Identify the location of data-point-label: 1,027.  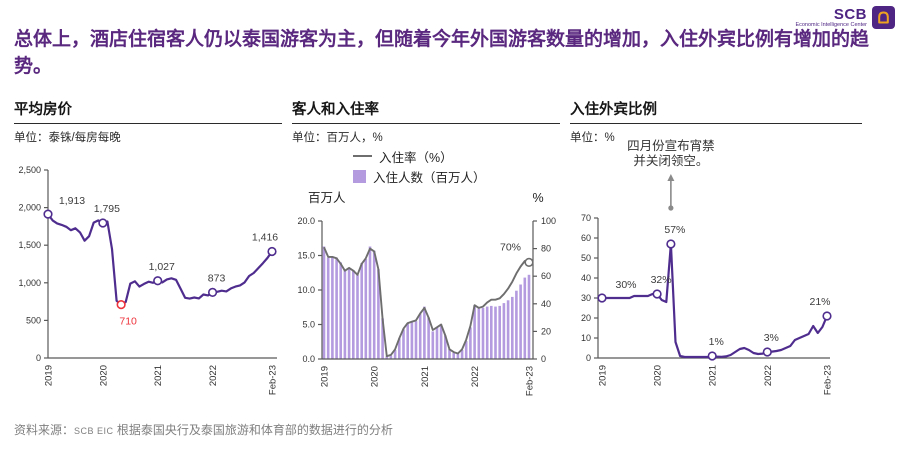
(162, 267).